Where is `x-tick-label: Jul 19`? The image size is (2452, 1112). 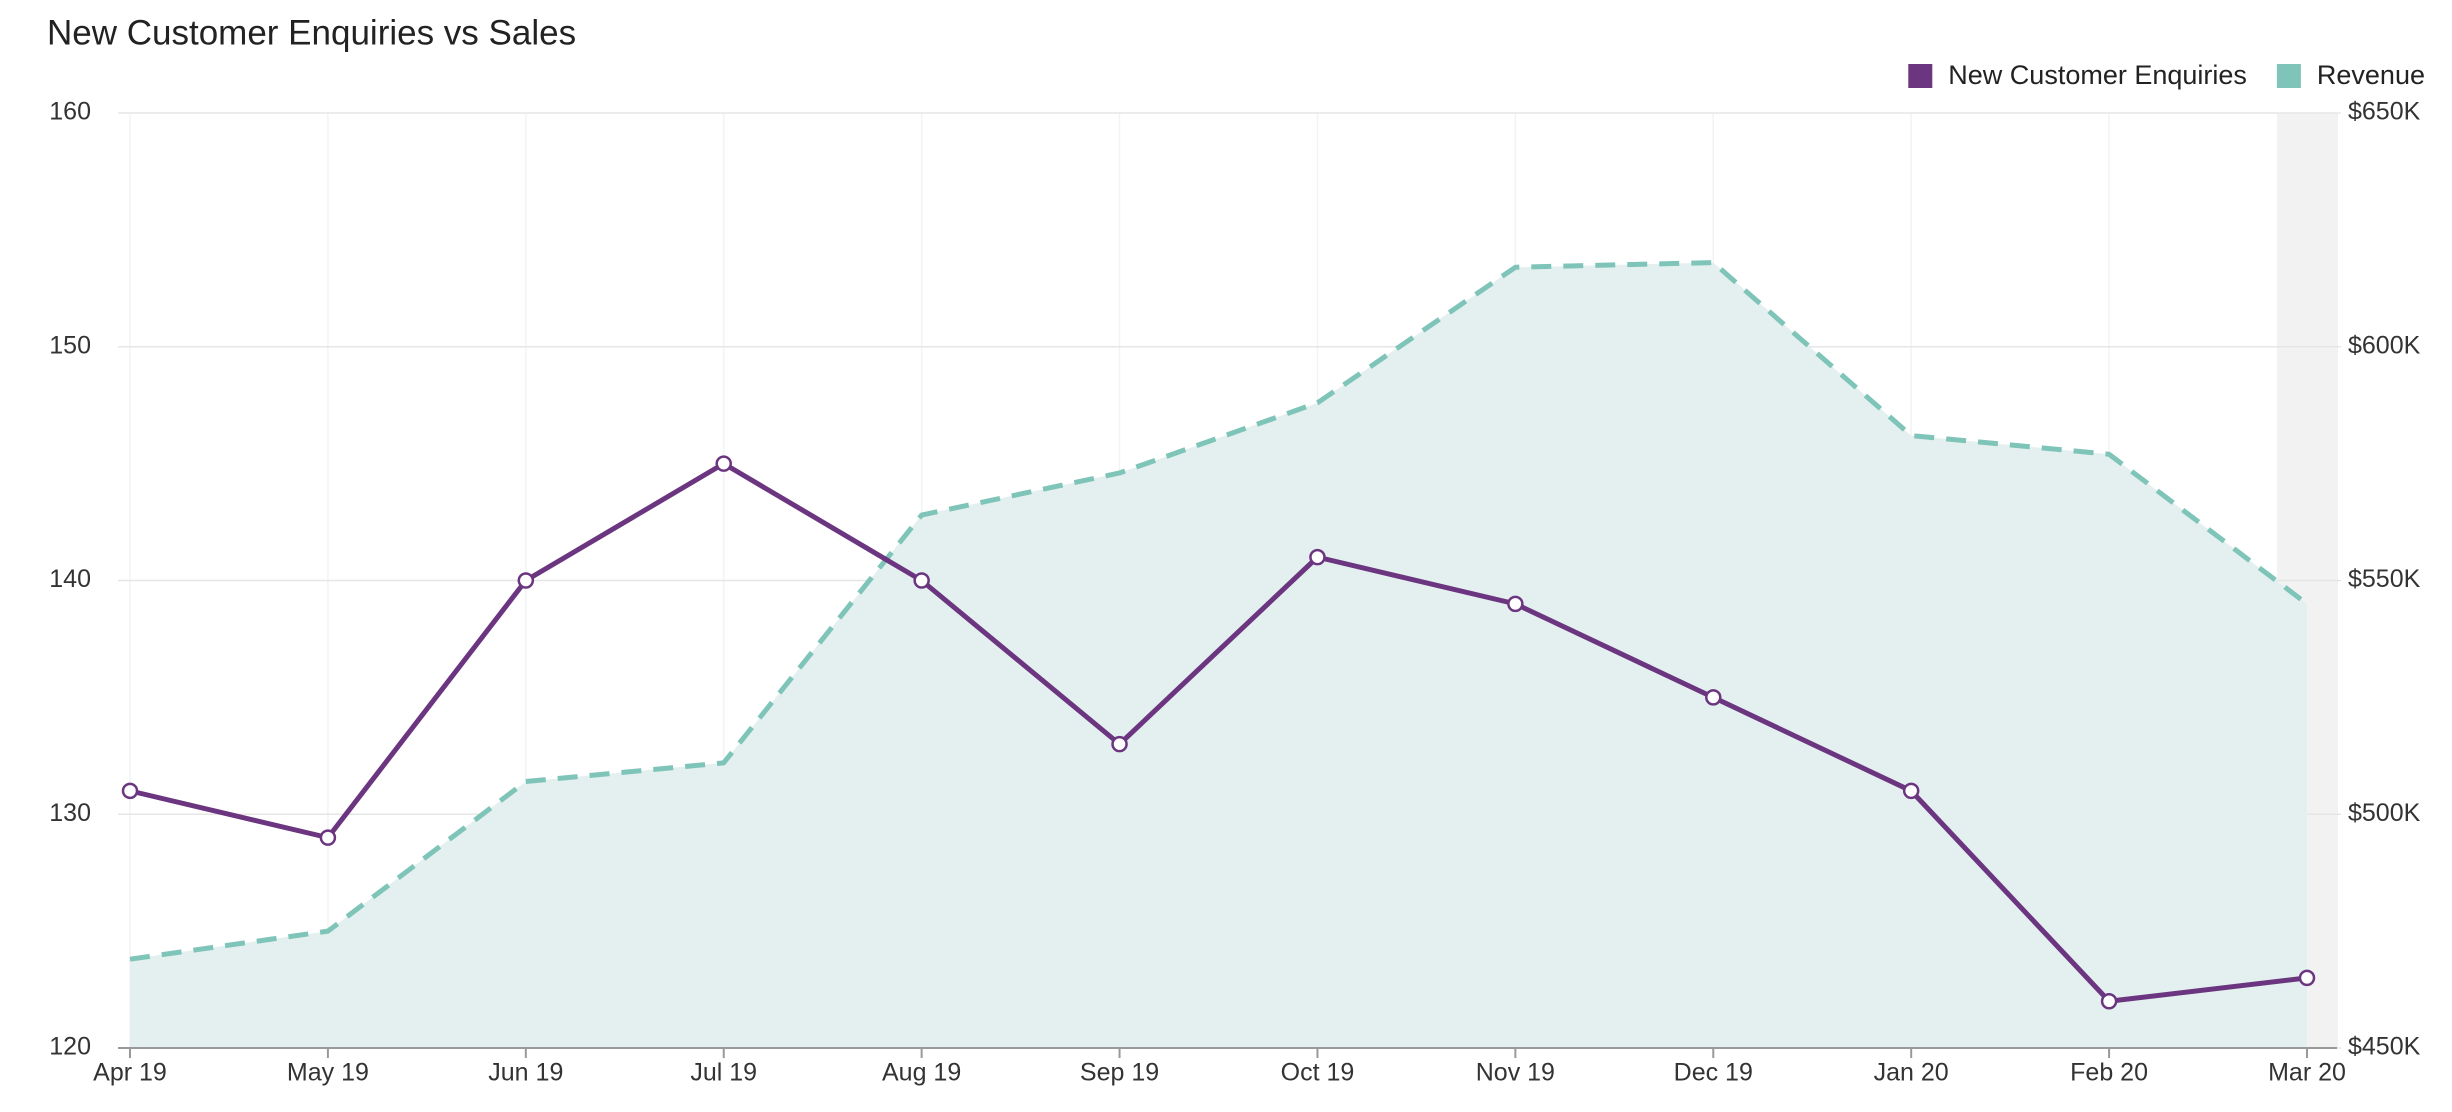 x-tick-label: Jul 19 is located at coordinates (723, 1073).